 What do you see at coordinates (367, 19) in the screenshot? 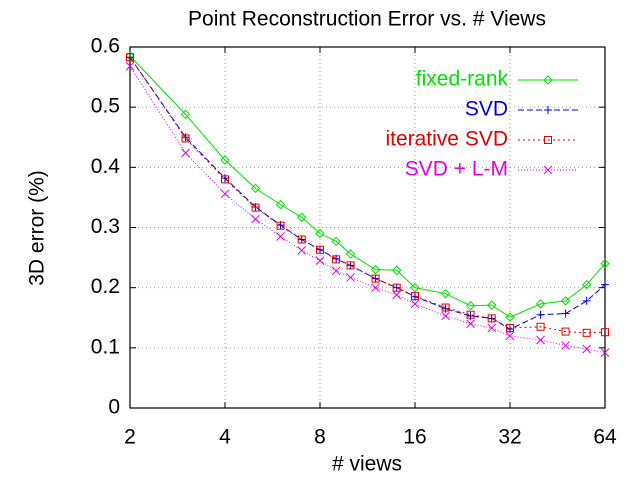
I see `chart-title: Point Reconstruction Error vs. # Views` at bounding box center [367, 19].